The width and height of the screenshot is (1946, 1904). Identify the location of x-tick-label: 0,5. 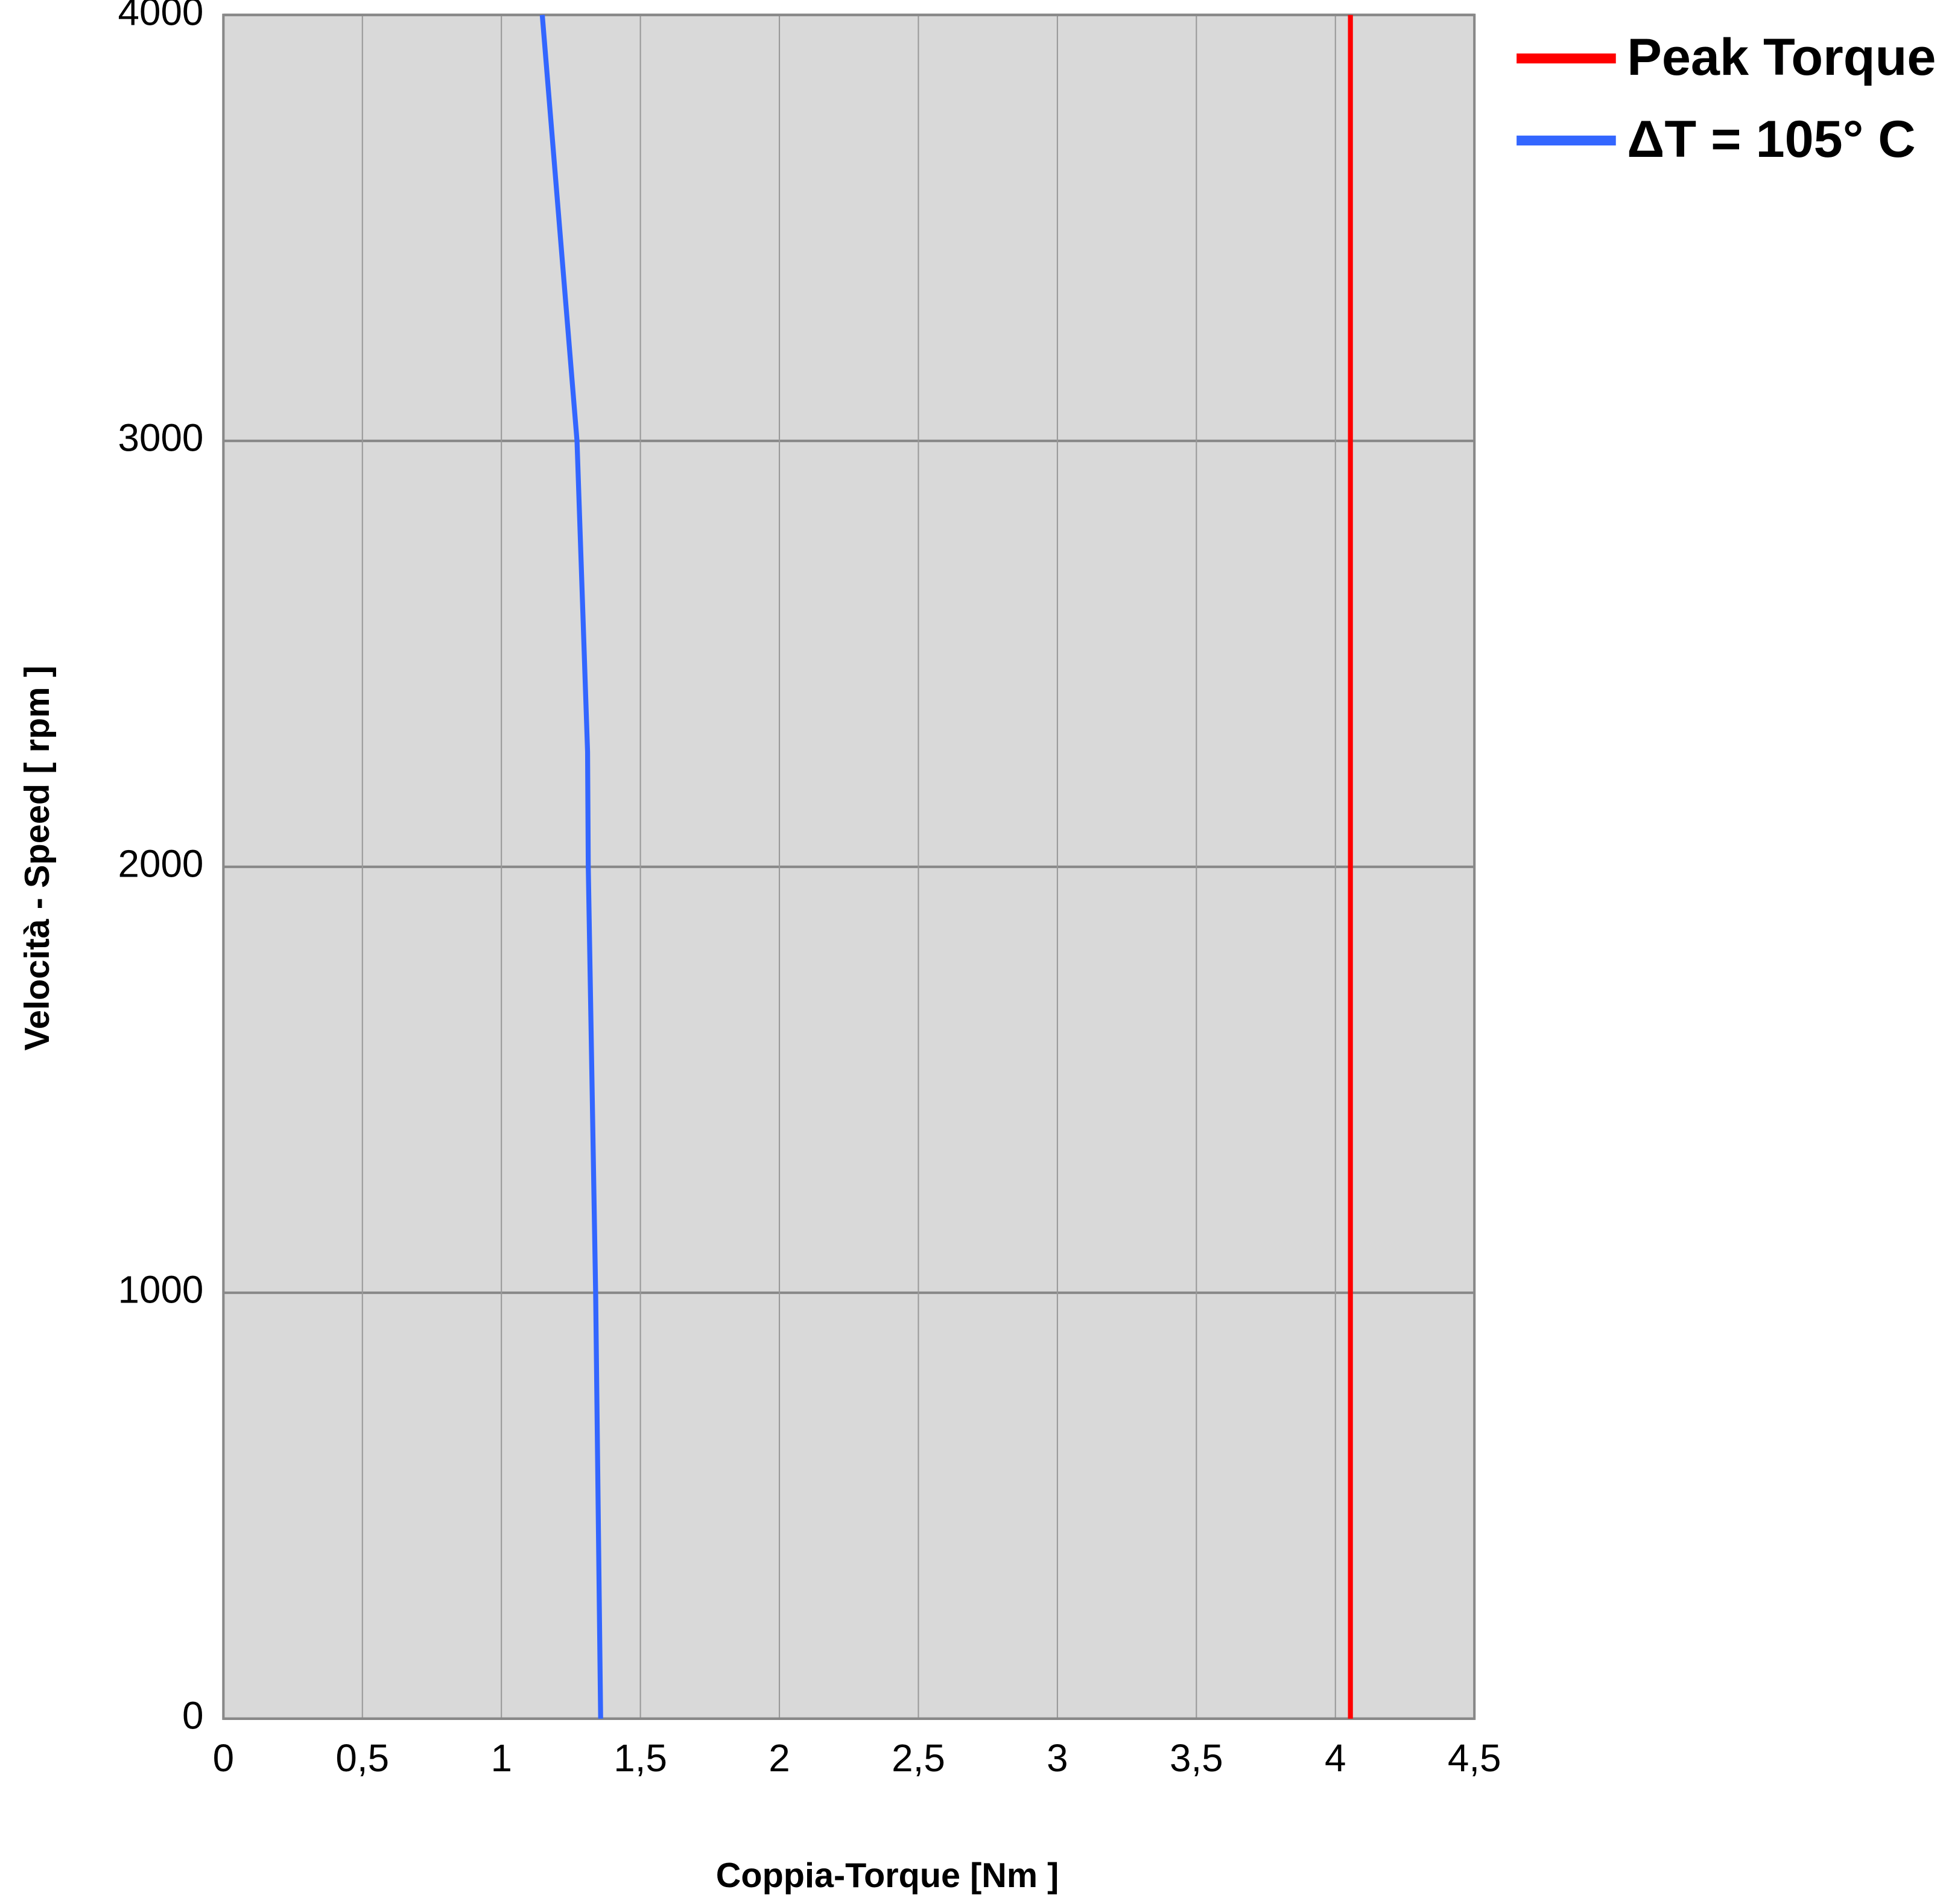
(362, 1758).